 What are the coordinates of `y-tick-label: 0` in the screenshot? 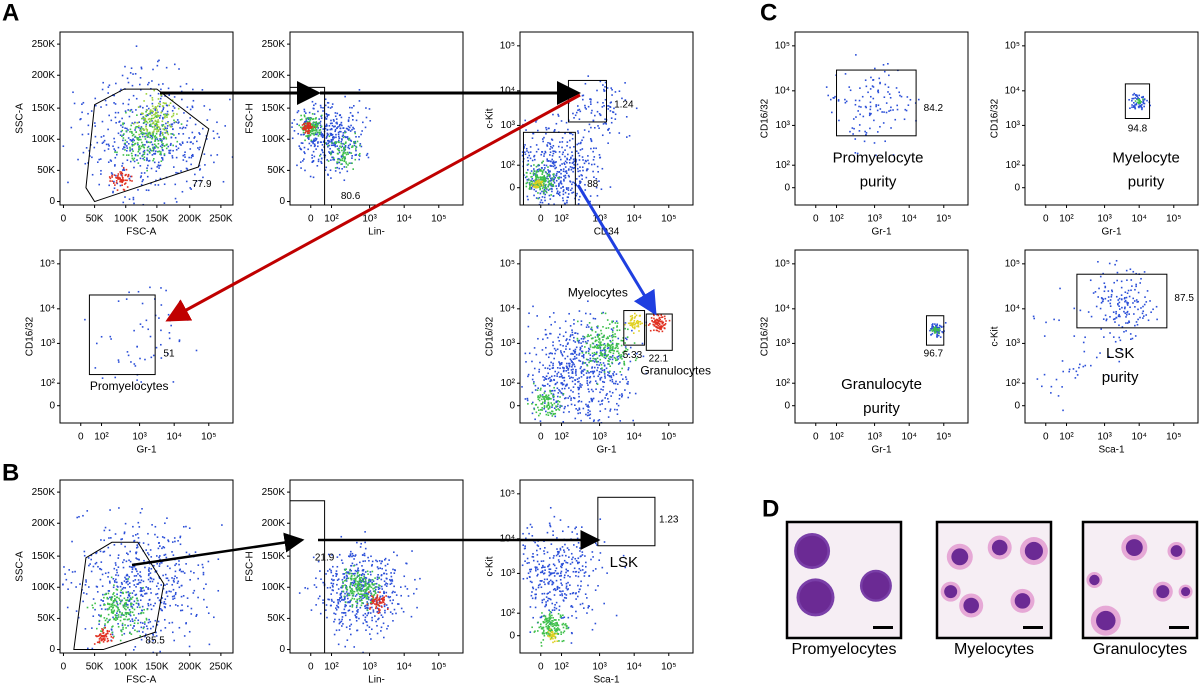 It's located at (52, 405).